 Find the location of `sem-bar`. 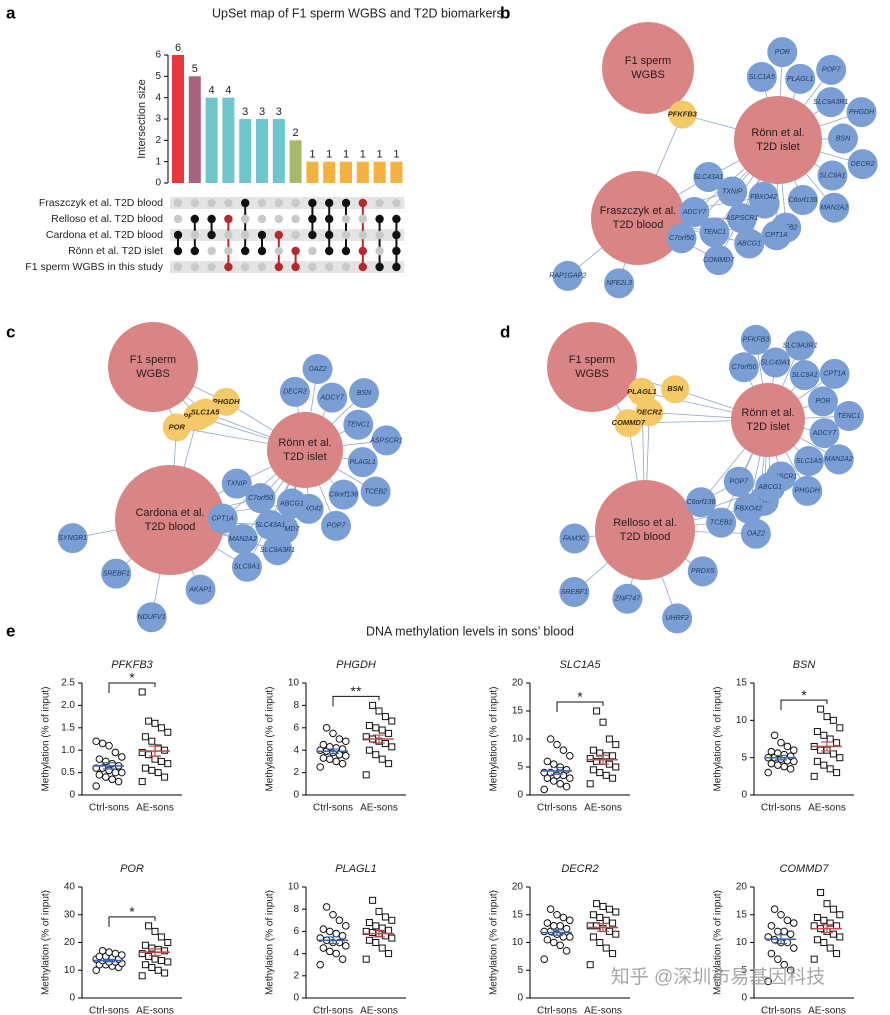

sem-bar is located at coordinates (109, 766).